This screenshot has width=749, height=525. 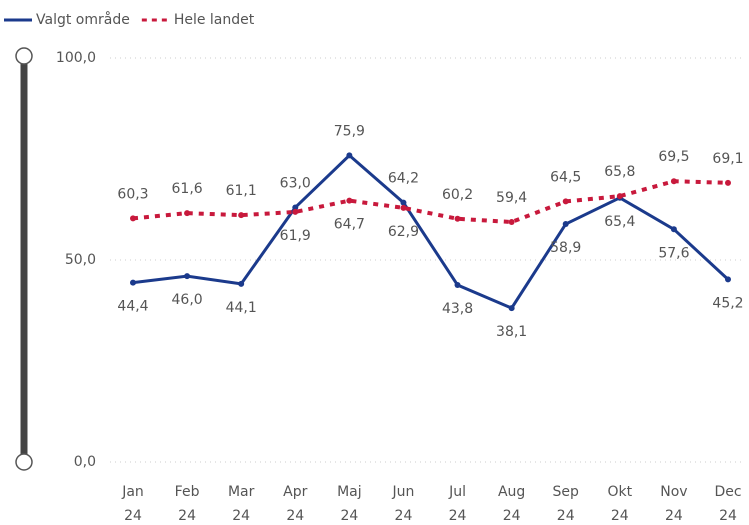 What do you see at coordinates (83, 19) in the screenshot?
I see `legend-label: Valgt område` at bounding box center [83, 19].